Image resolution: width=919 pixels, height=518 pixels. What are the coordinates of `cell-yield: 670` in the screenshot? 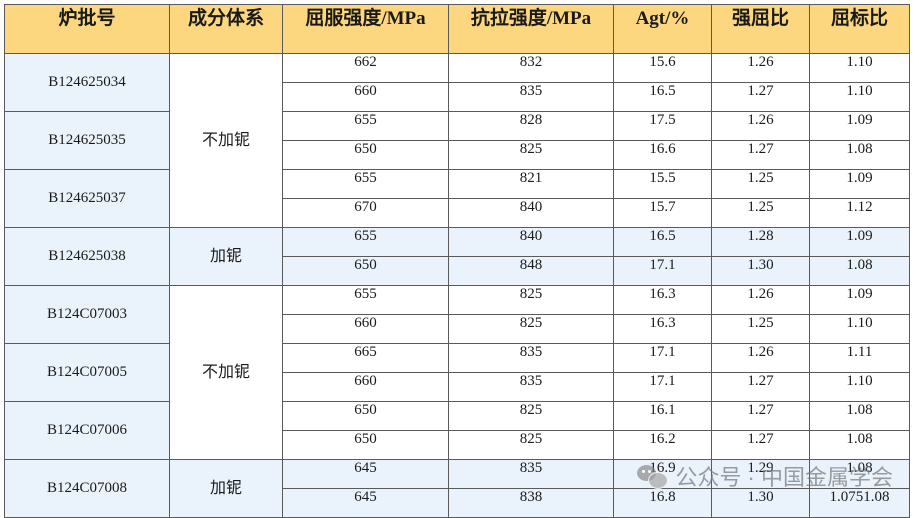 It's located at (366, 213).